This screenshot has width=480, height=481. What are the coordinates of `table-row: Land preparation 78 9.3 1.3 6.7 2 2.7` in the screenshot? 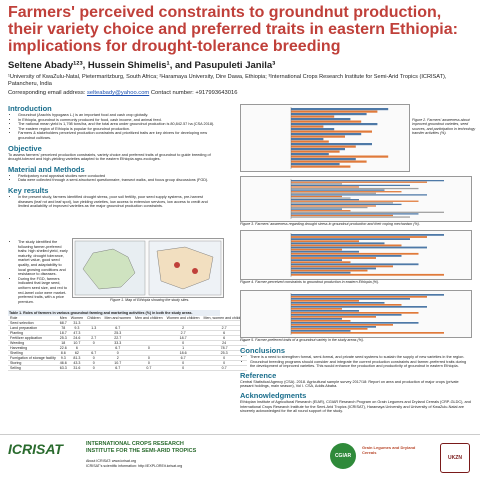 It's located at (127, 328).